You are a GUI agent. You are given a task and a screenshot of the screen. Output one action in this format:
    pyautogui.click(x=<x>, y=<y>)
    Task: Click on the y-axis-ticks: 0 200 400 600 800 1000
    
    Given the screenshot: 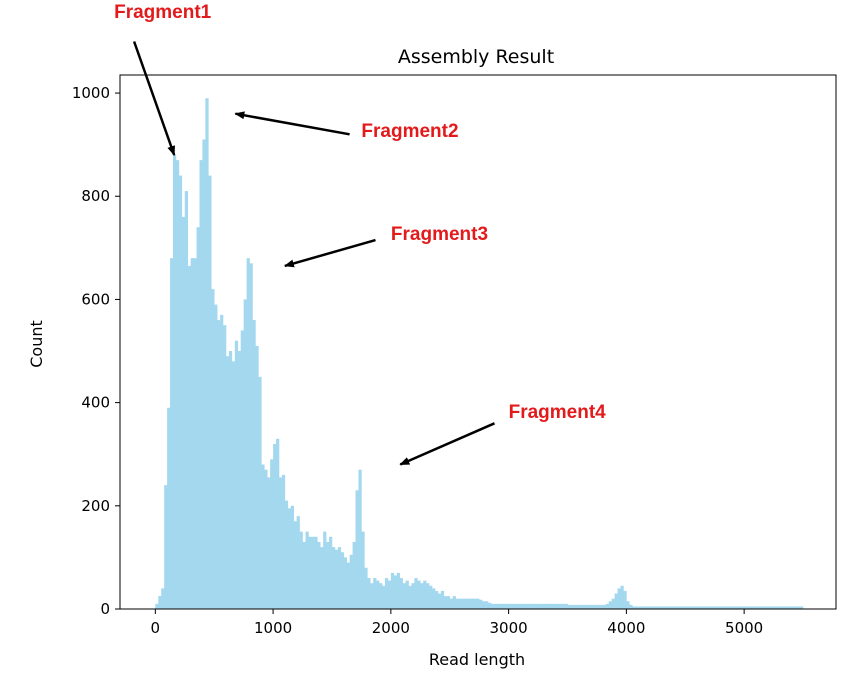 What is the action you would take?
    pyautogui.click(x=96, y=351)
    